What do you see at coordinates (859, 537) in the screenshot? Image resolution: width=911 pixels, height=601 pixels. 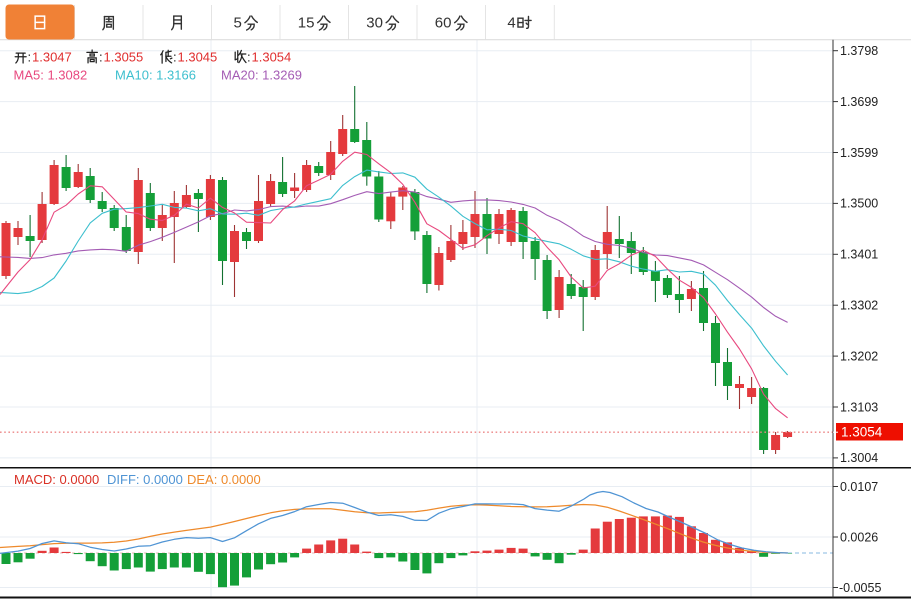 I see `svg-text: 0.0026` at bounding box center [859, 537].